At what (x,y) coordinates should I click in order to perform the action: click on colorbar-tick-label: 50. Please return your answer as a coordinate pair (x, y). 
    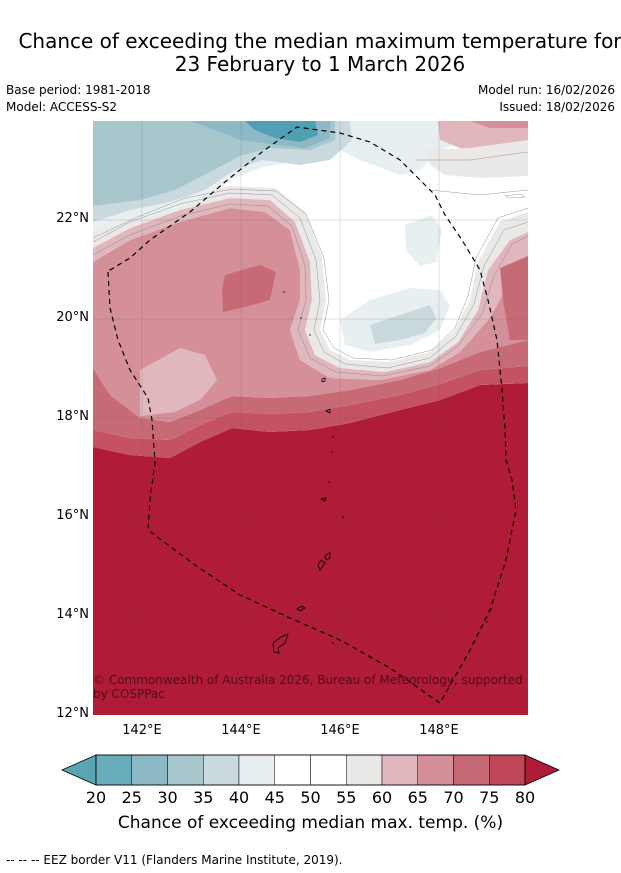
    Looking at the image, I should click on (310, 797).